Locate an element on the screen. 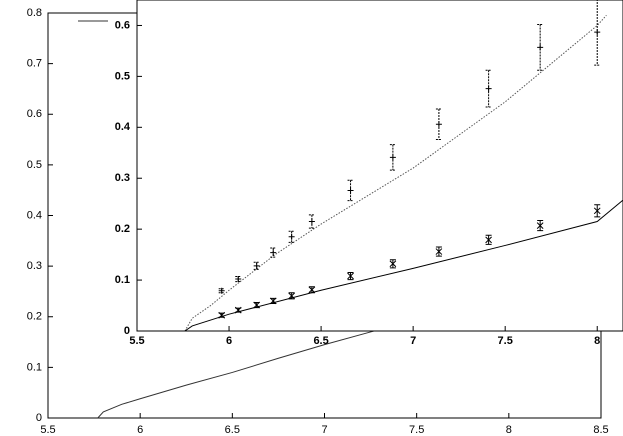 The image size is (623, 436). x-tick-label: 8.5 is located at coordinates (600, 430).